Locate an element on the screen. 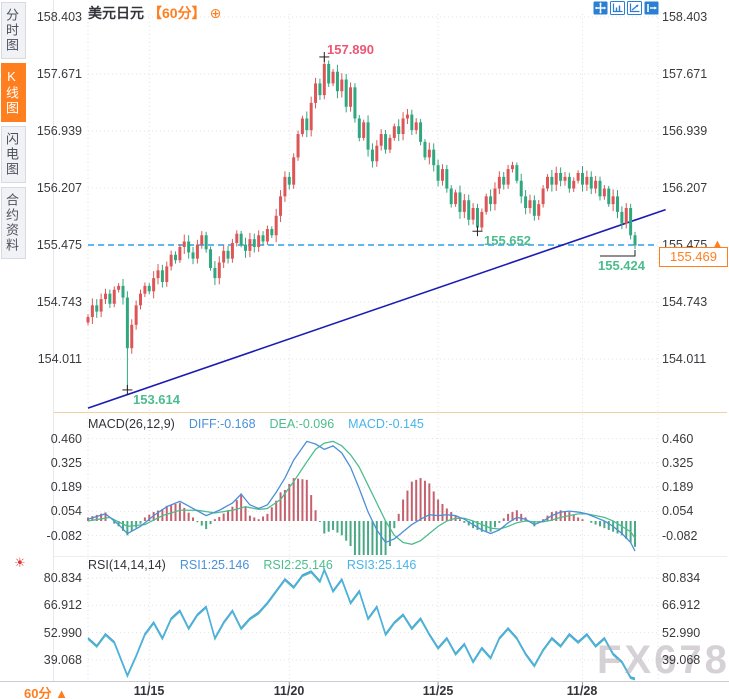 The width and height of the screenshot is (729, 699). price-axis-right-3: 156.207 is located at coordinates (685, 188).